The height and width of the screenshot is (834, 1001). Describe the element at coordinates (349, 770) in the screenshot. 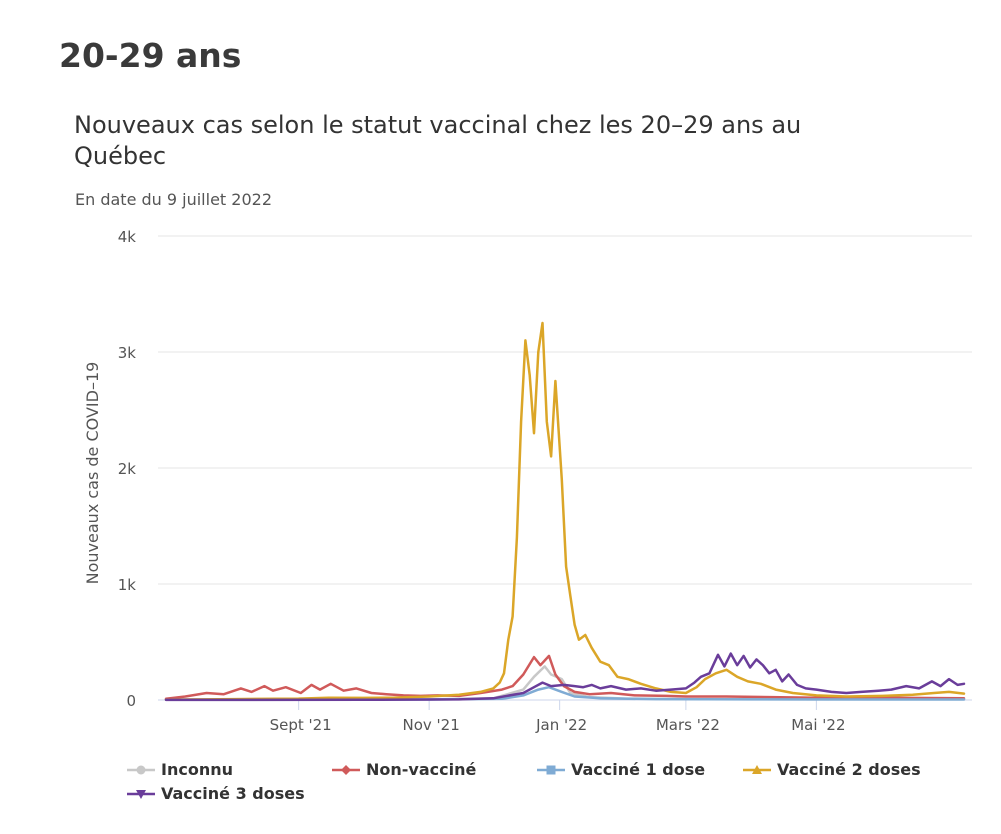

I see `diamond-marker-icon` at that location.